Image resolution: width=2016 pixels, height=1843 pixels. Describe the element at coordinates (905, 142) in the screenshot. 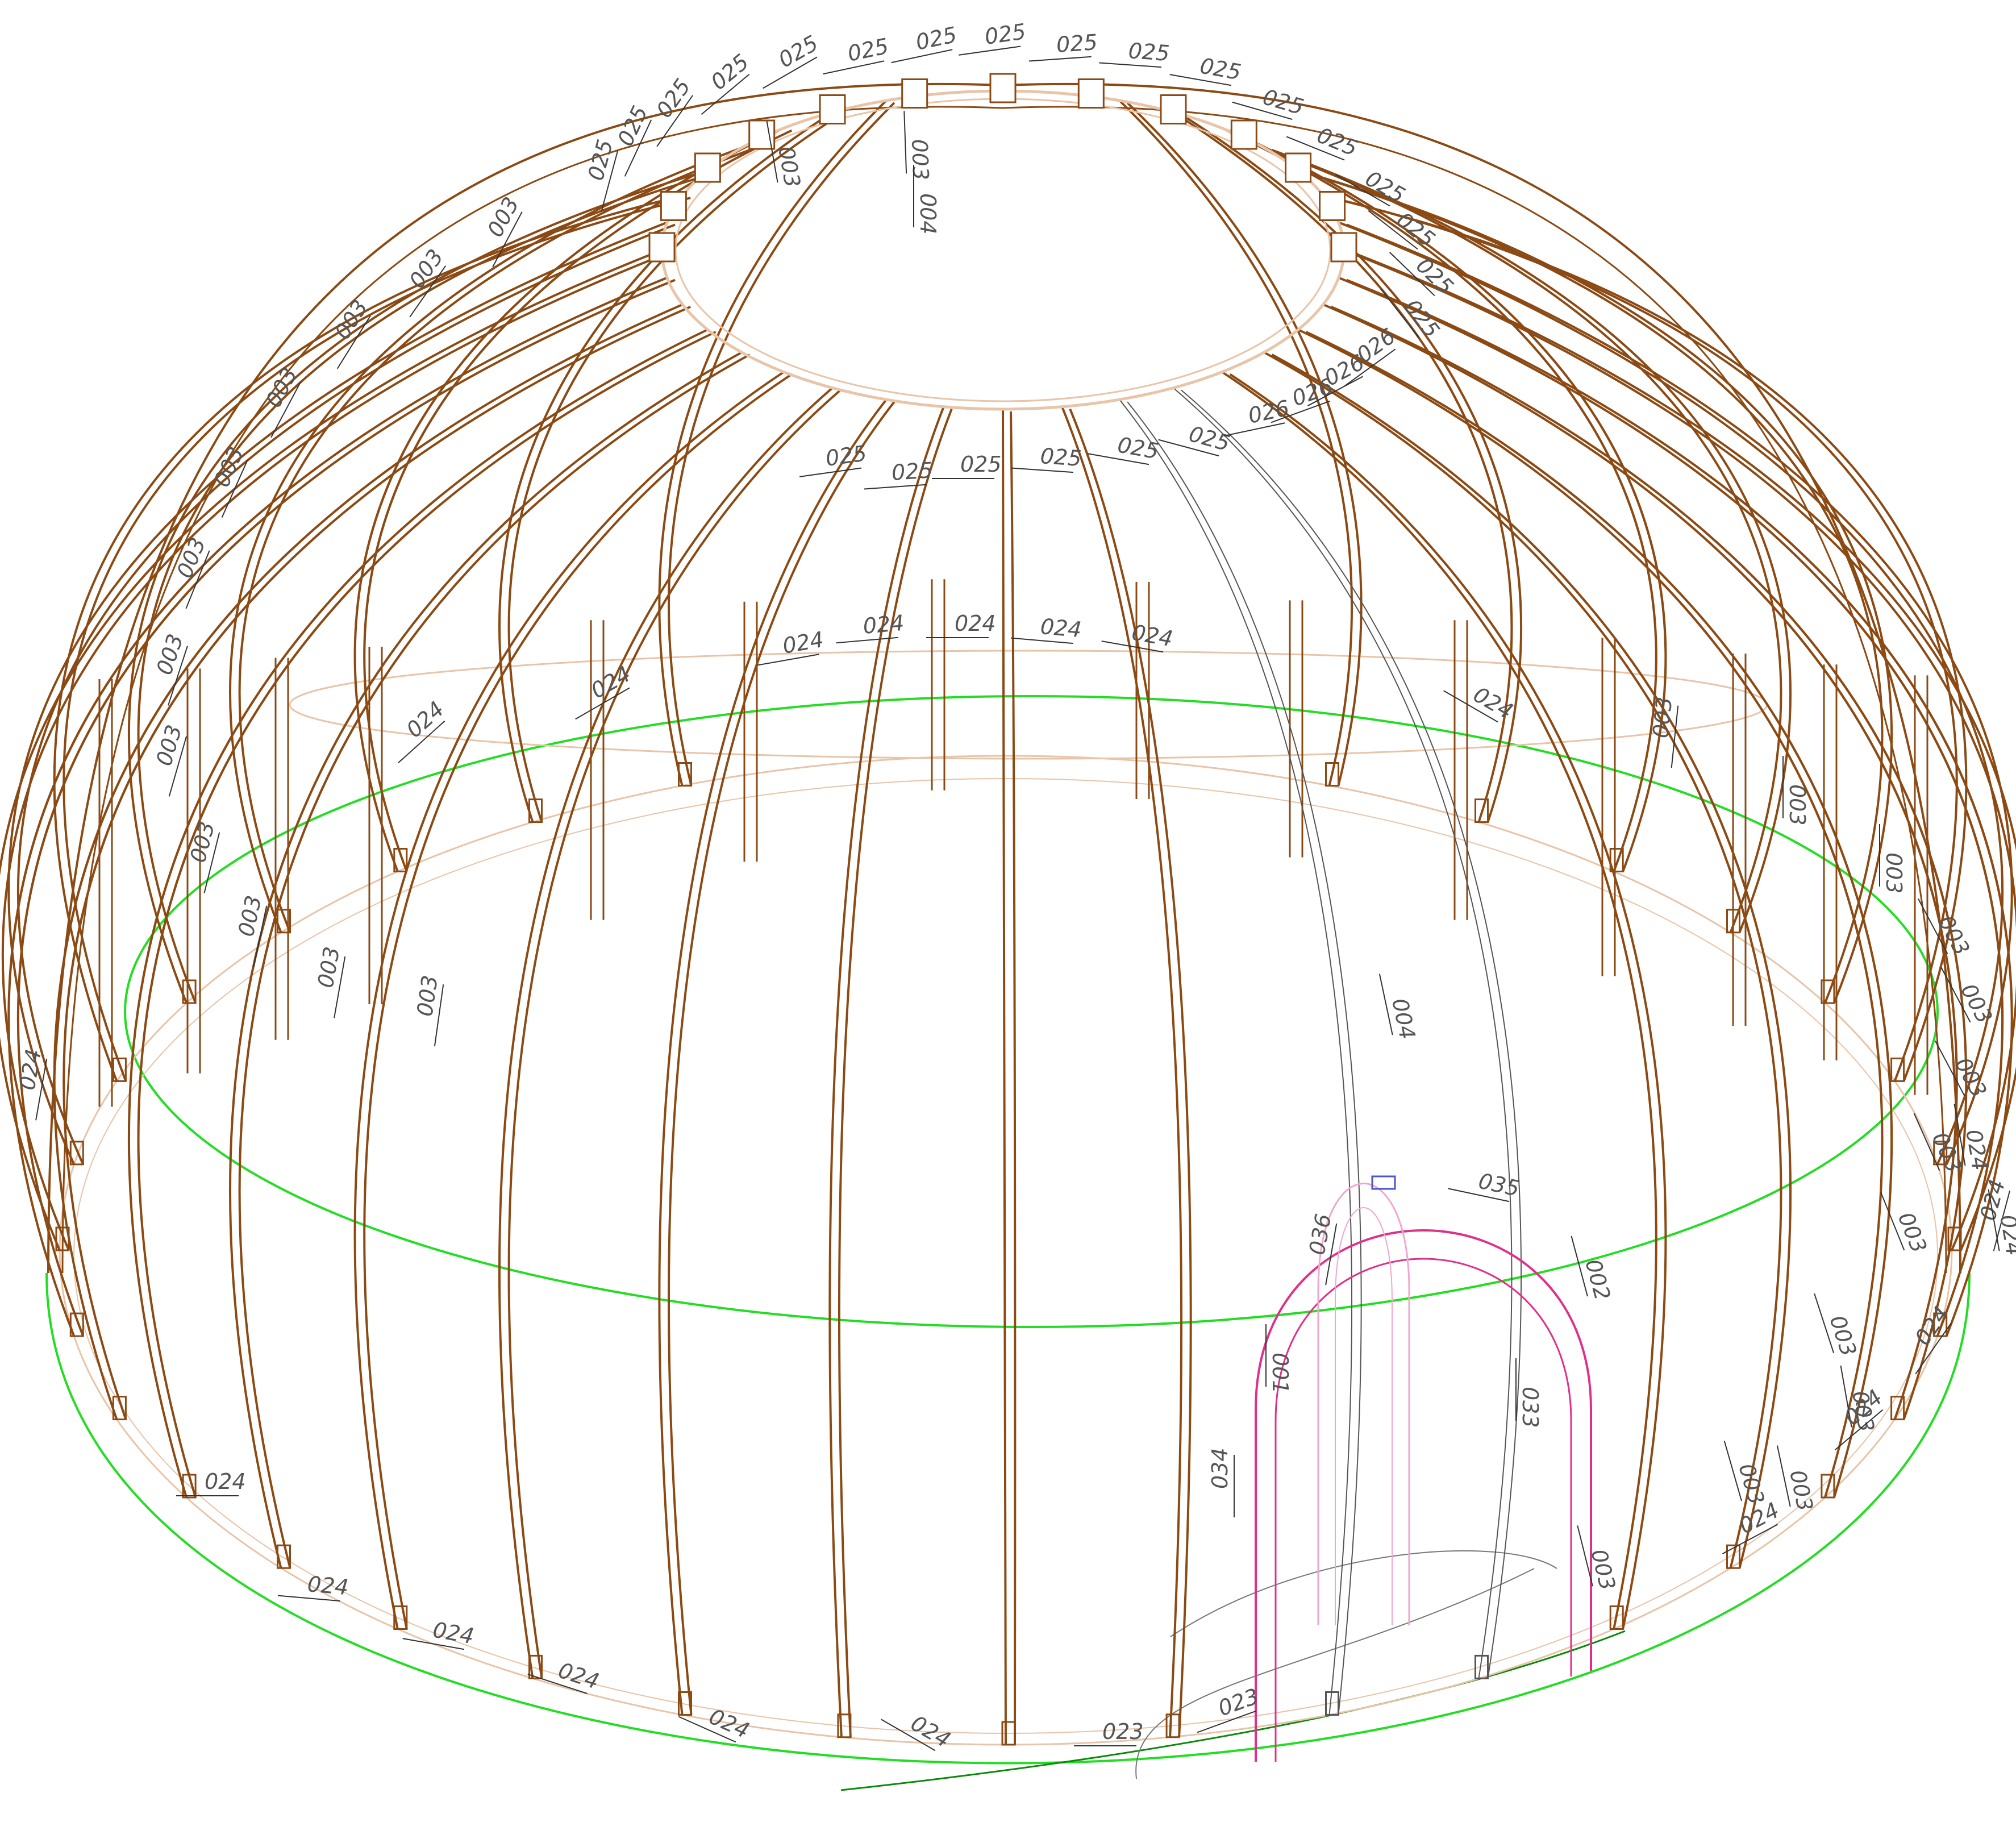

I see `callout-leader` at that location.